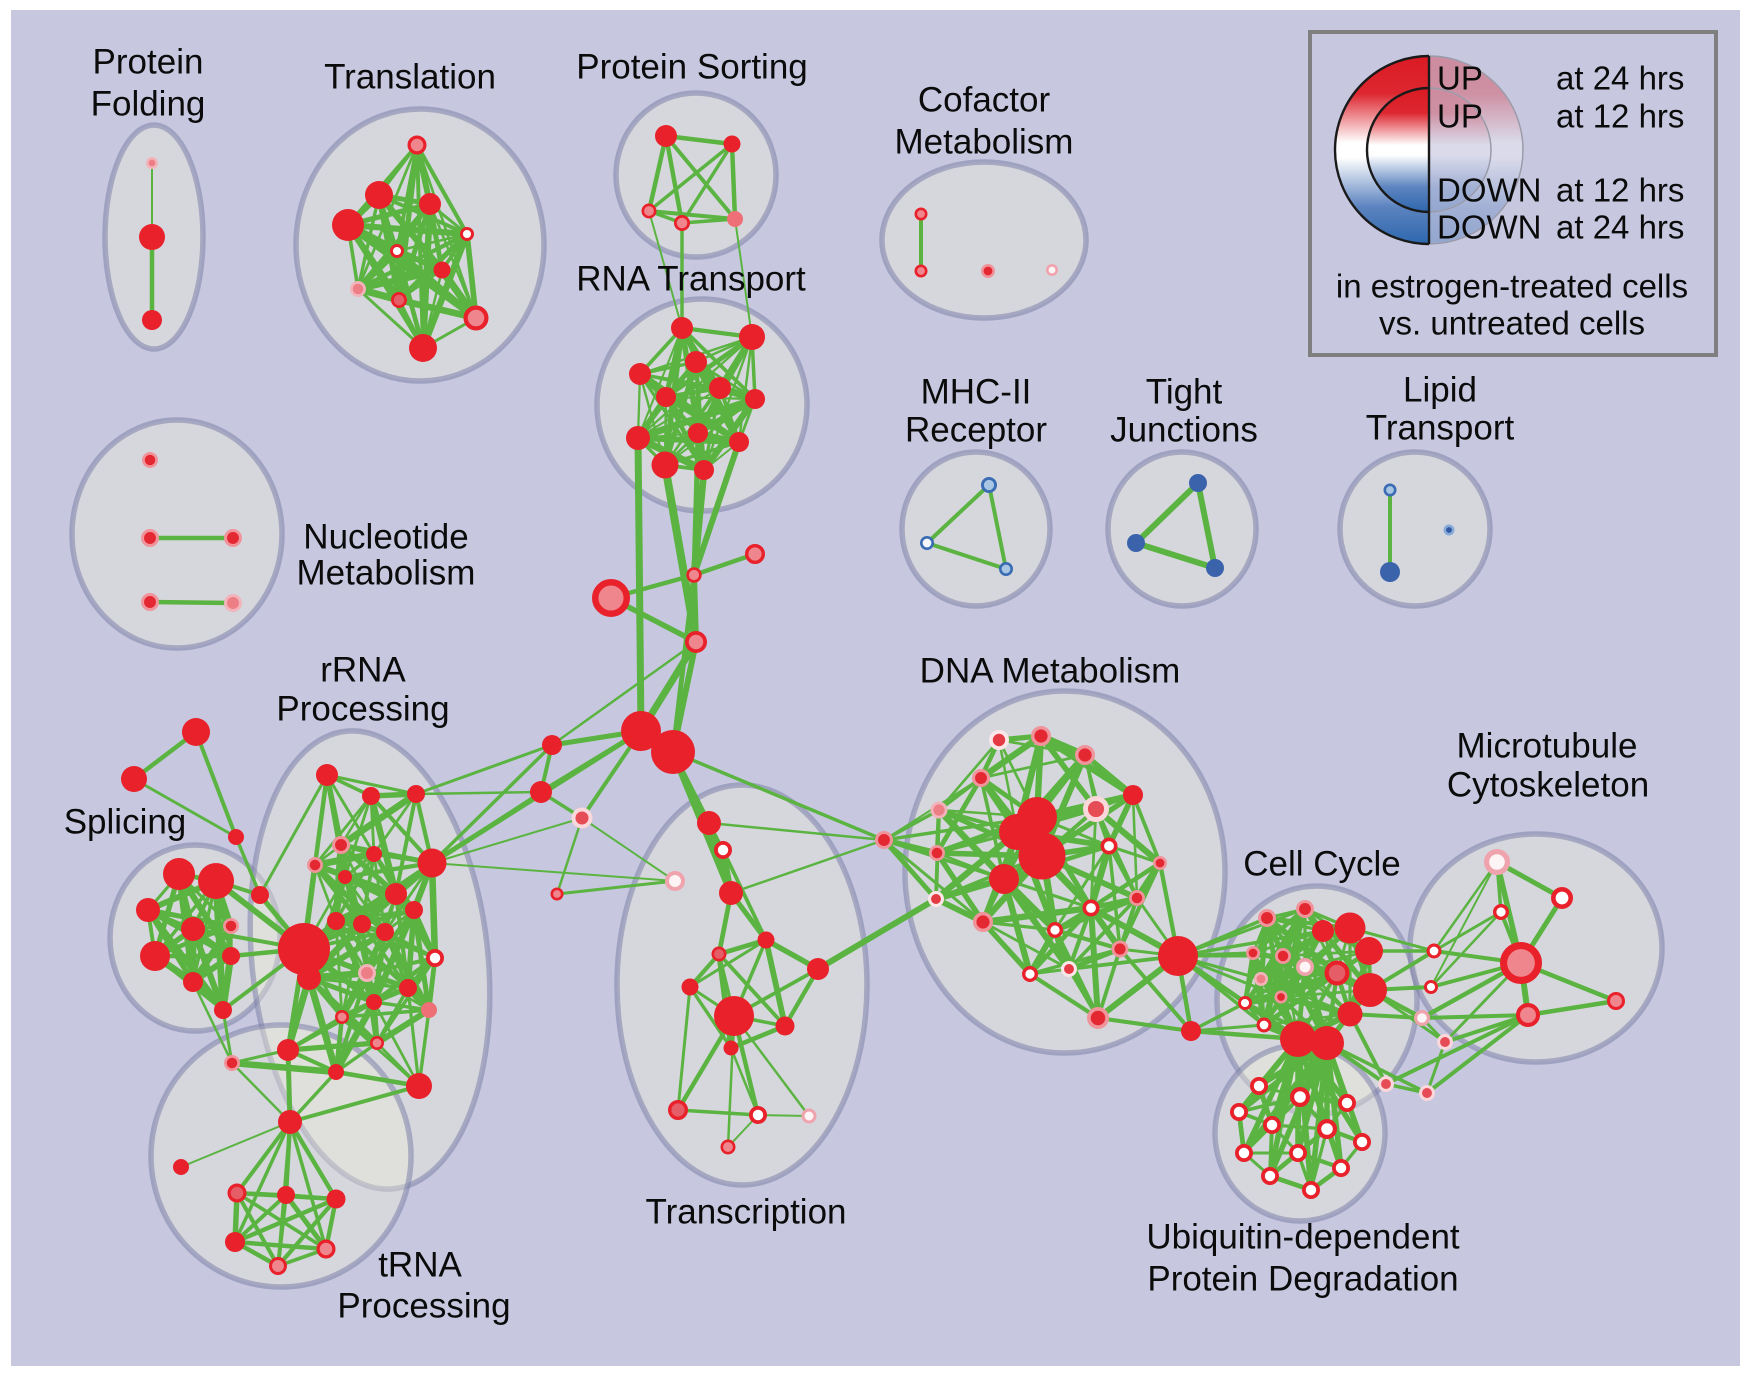 Image resolution: width=1750 pixels, height=1376 pixels. I want to click on edge-C14-W5, so click(1368, 1049).